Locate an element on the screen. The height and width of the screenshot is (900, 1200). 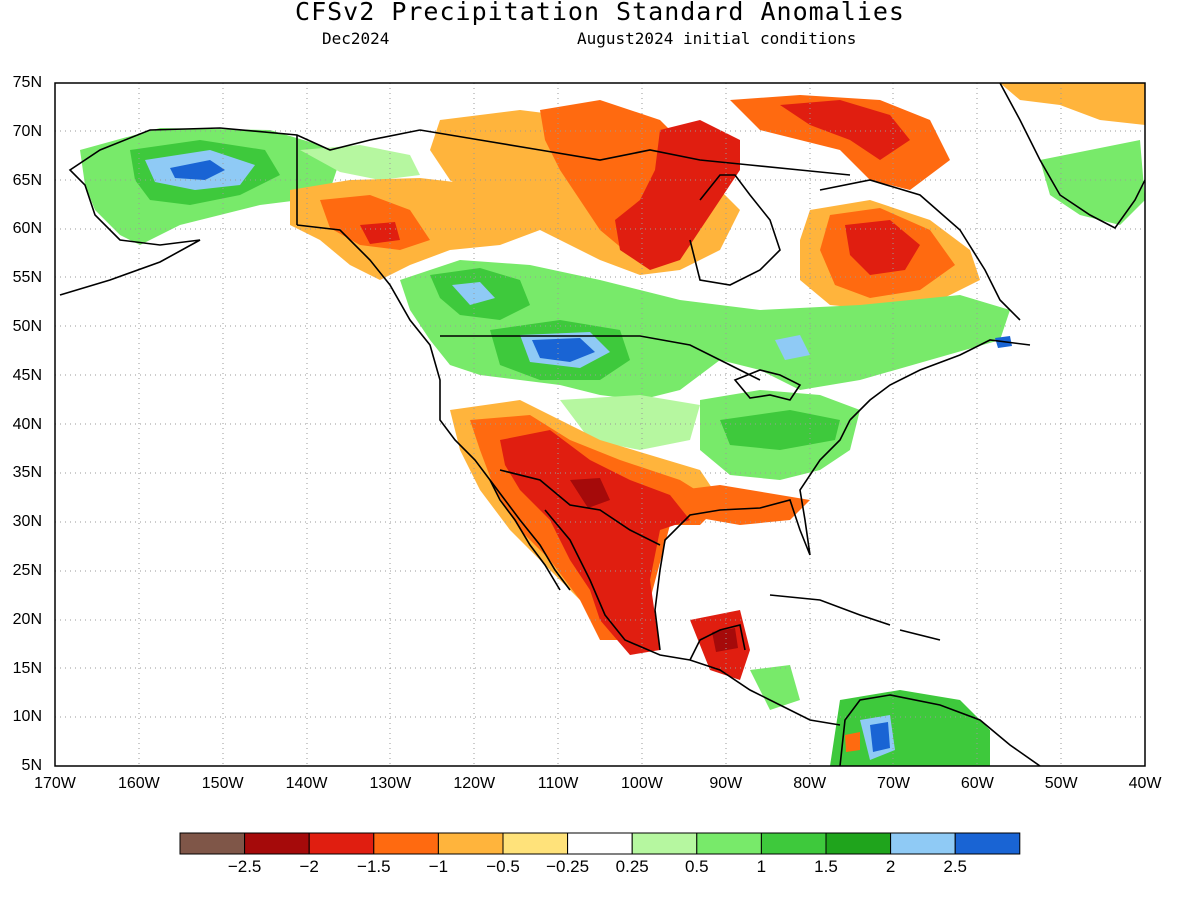
lat-label-40n: 40N is located at coordinates (27, 424).